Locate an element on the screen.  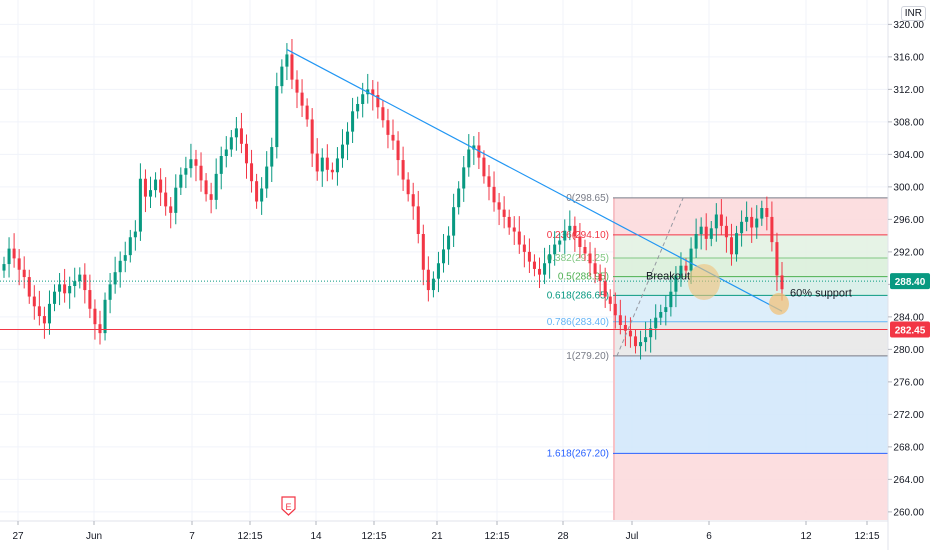
event-marker: E is located at coordinates (288, 506).